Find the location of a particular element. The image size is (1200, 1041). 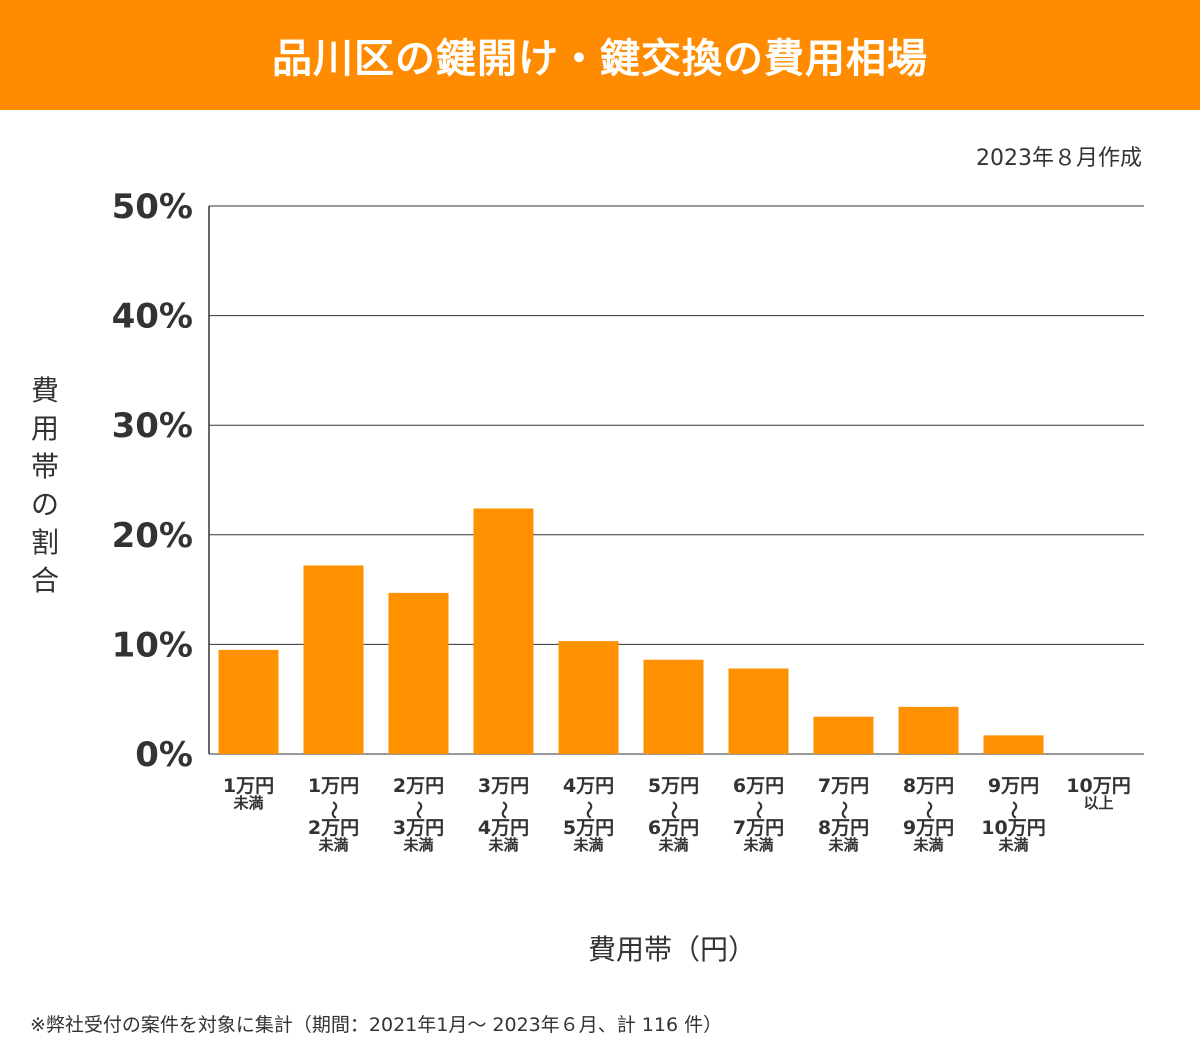

y-tick-label: 30% is located at coordinates (152, 426).